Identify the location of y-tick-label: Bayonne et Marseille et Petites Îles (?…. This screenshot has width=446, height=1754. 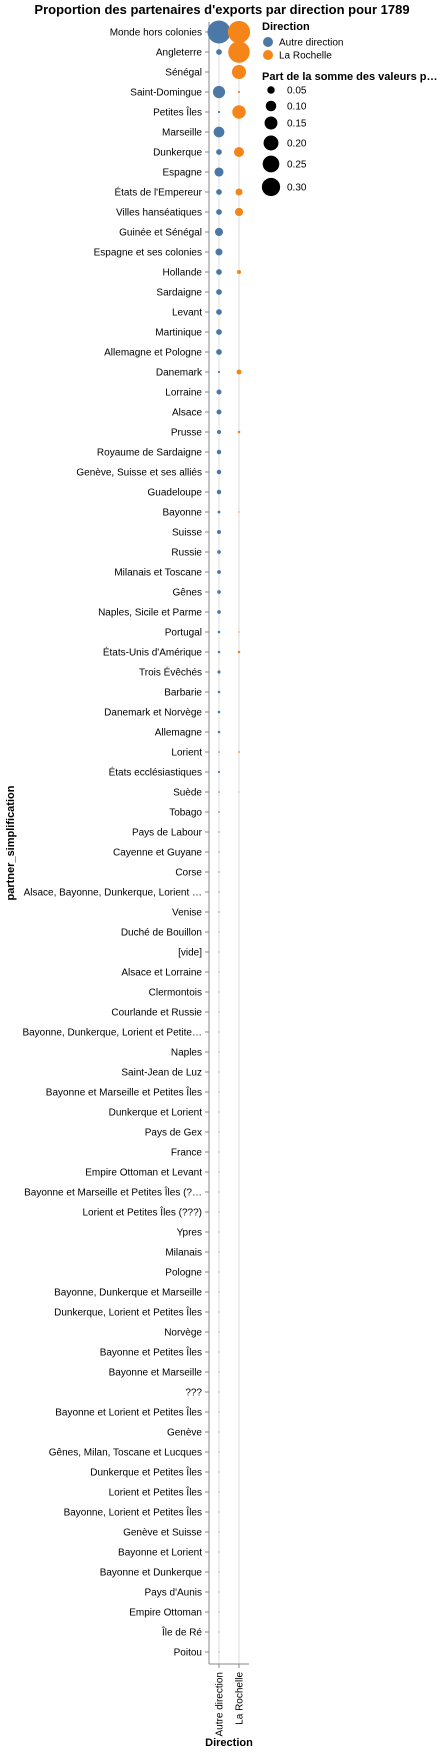
(113, 1192).